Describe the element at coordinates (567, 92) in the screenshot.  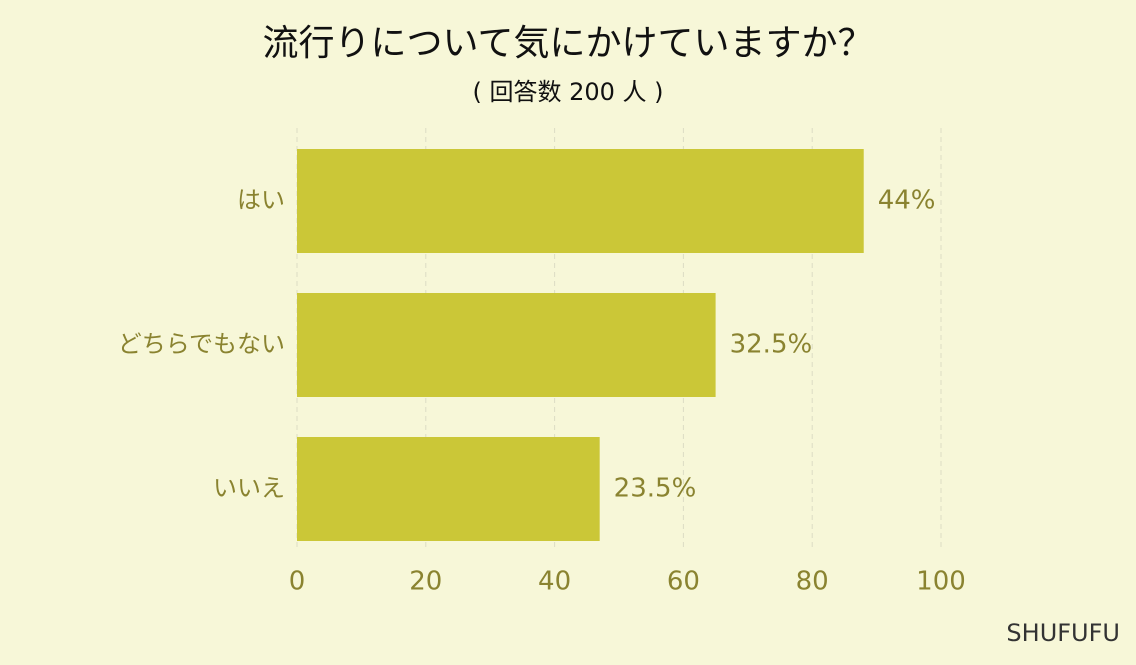
I see `chart-subtitle: ( 回答数 200 人 )` at that location.